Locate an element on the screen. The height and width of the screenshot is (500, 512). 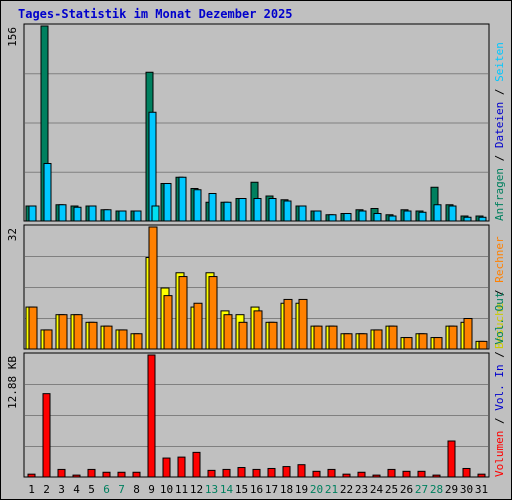
legend-item-volumen: Volumen is located at coordinates (499, 454).